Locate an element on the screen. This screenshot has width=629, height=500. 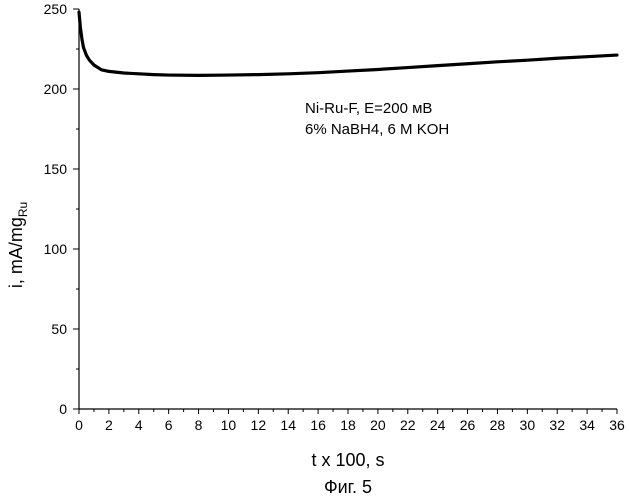
y-axis-title-main: i, mA/mg is located at coordinates (16, 252).